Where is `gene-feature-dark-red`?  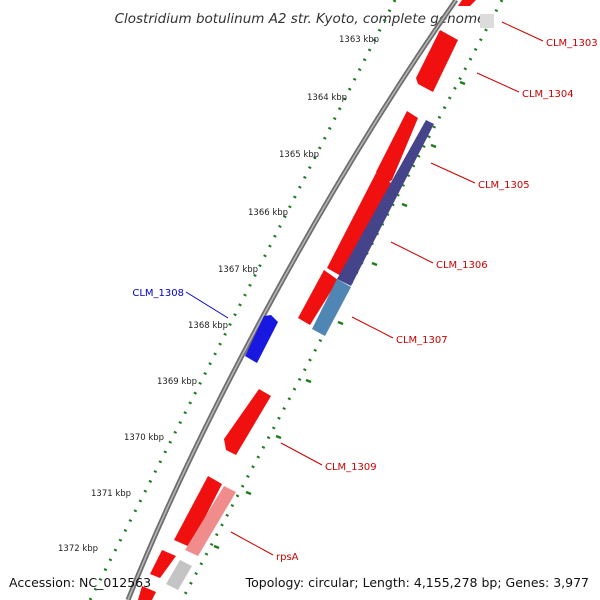 gene-feature-dark-red is located at coordinates (198, 511).